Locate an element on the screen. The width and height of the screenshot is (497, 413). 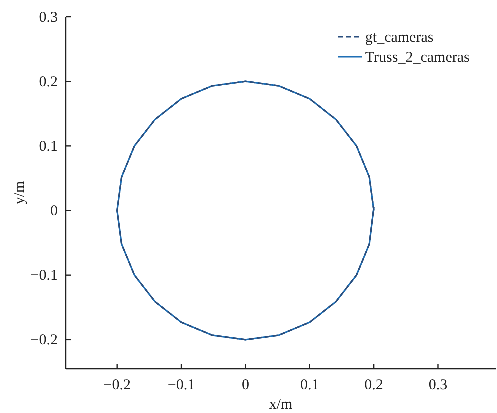
y-tick-label: 0.3 is located at coordinates (48, 18).